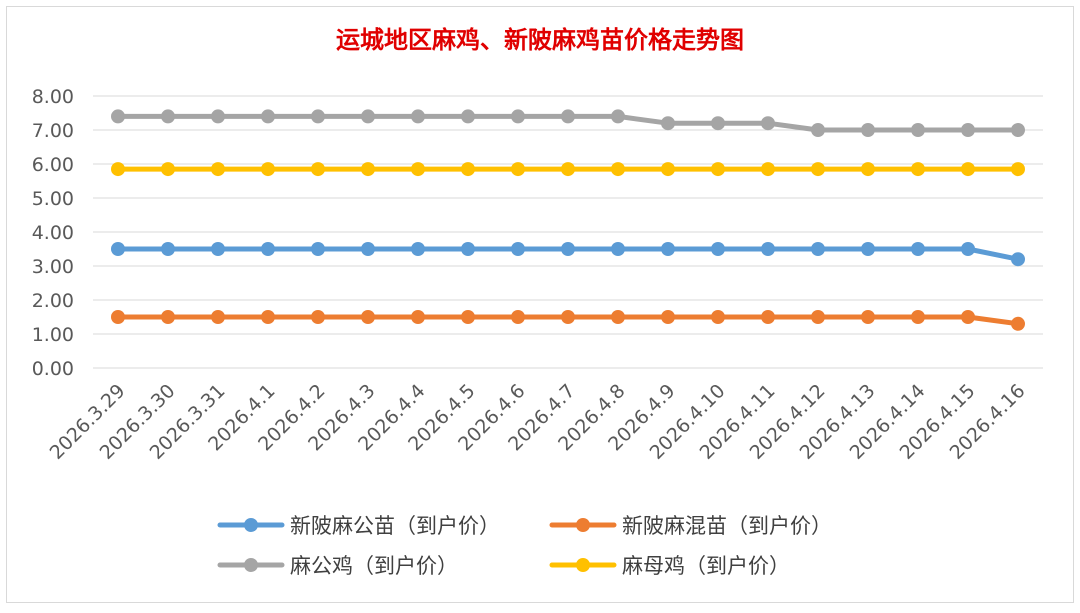 Image resolution: width=1080 pixels, height=613 pixels. What do you see at coordinates (53, 301) in the screenshot?
I see `y-tick-label: 2.00` at bounding box center [53, 301].